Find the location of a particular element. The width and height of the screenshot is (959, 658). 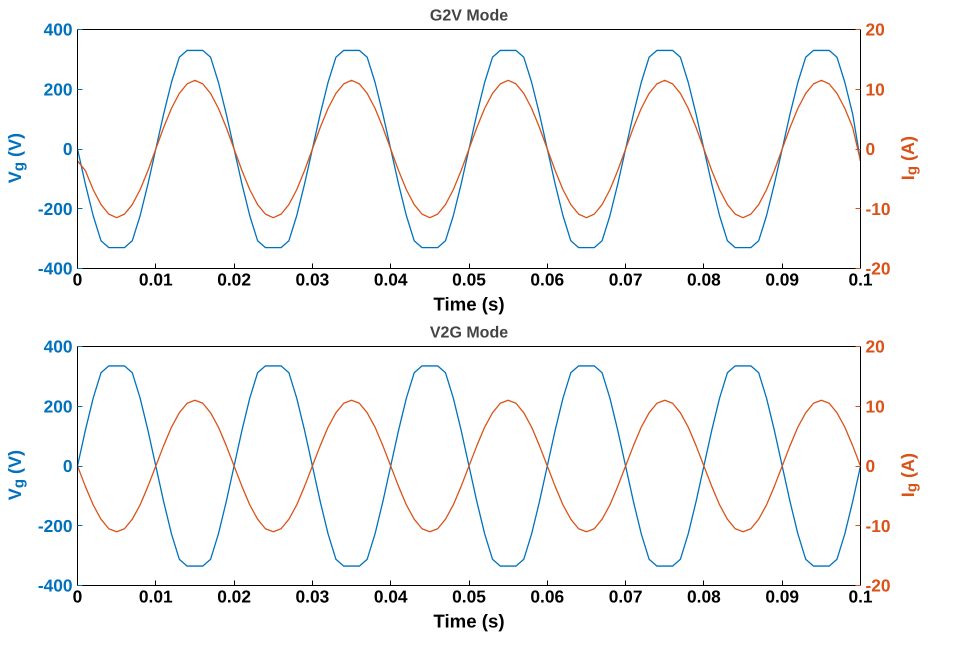

chart-title: V2G Mode is located at coordinates (469, 333).